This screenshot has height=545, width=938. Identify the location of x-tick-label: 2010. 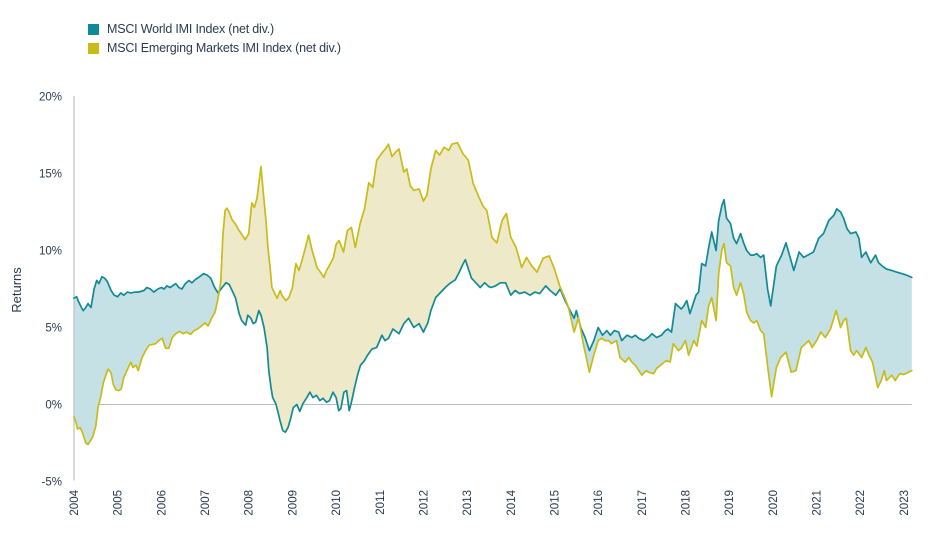
(337, 503).